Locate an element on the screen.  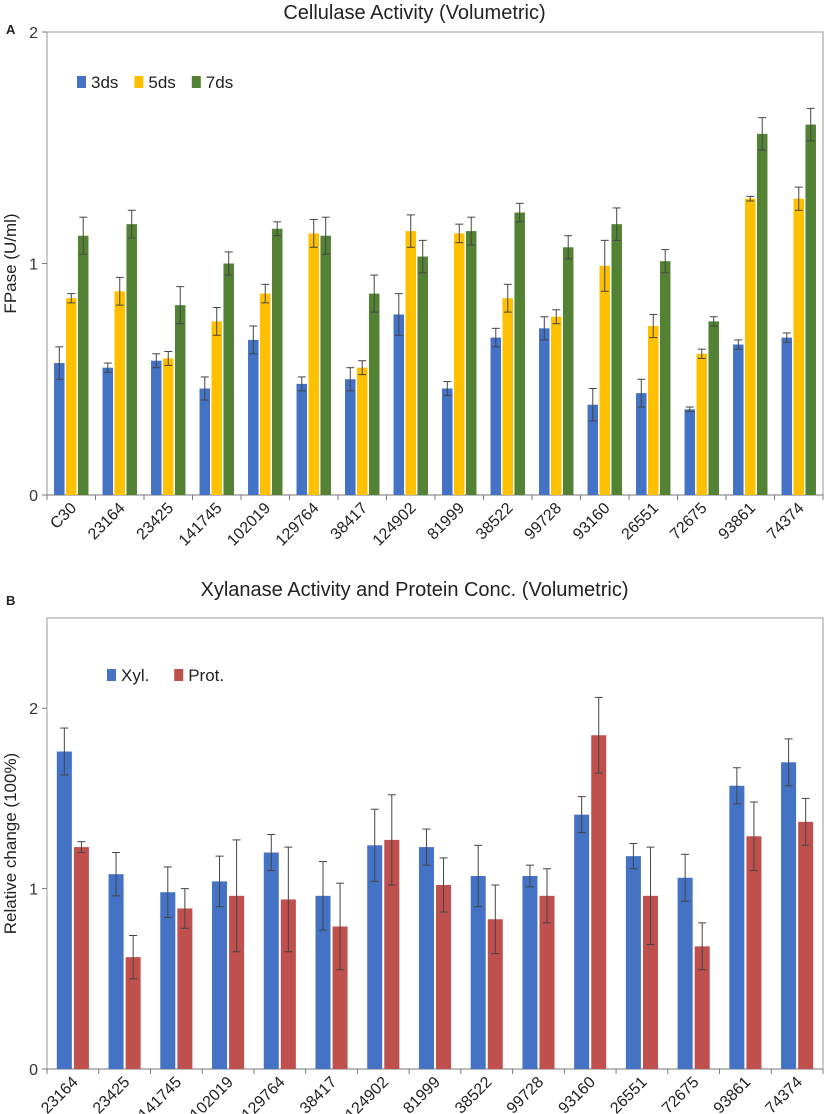
y-tick-label: 2 is located at coordinates (33, 709).